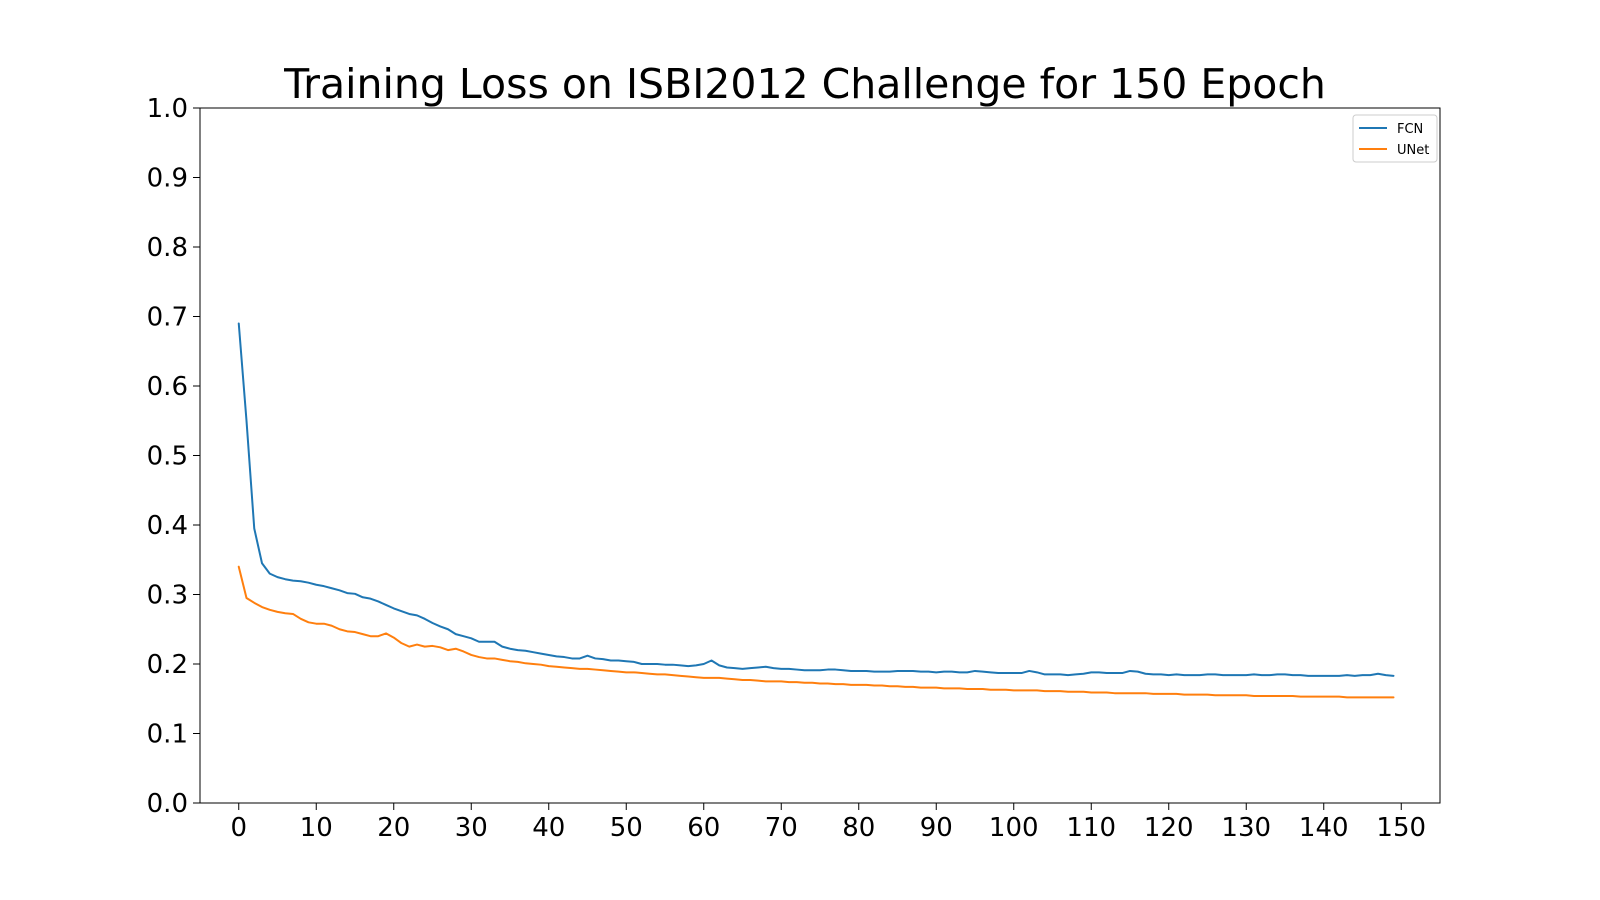 Image resolution: width=1600 pixels, height=900 pixels. Describe the element at coordinates (1324, 828) in the screenshot. I see `x-tick-label: 140` at that location.